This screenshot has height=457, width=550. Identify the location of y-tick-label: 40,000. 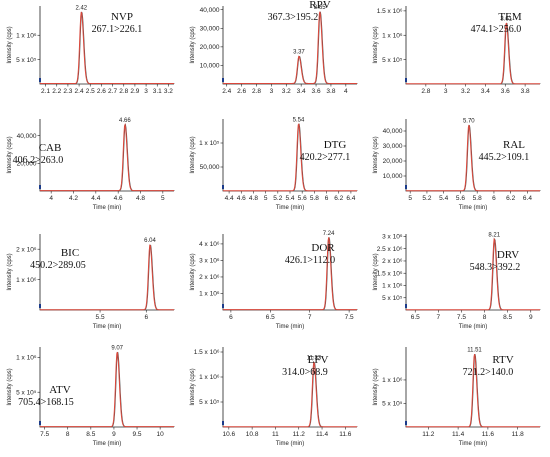
(210, 10).